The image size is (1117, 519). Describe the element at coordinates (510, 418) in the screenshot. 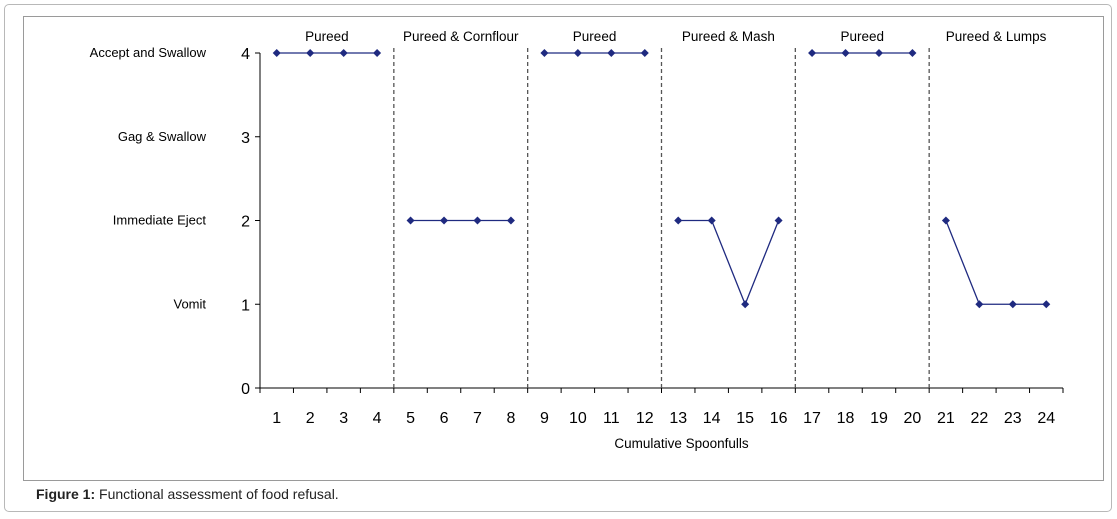

I see `x-tick-label: 8` at that location.